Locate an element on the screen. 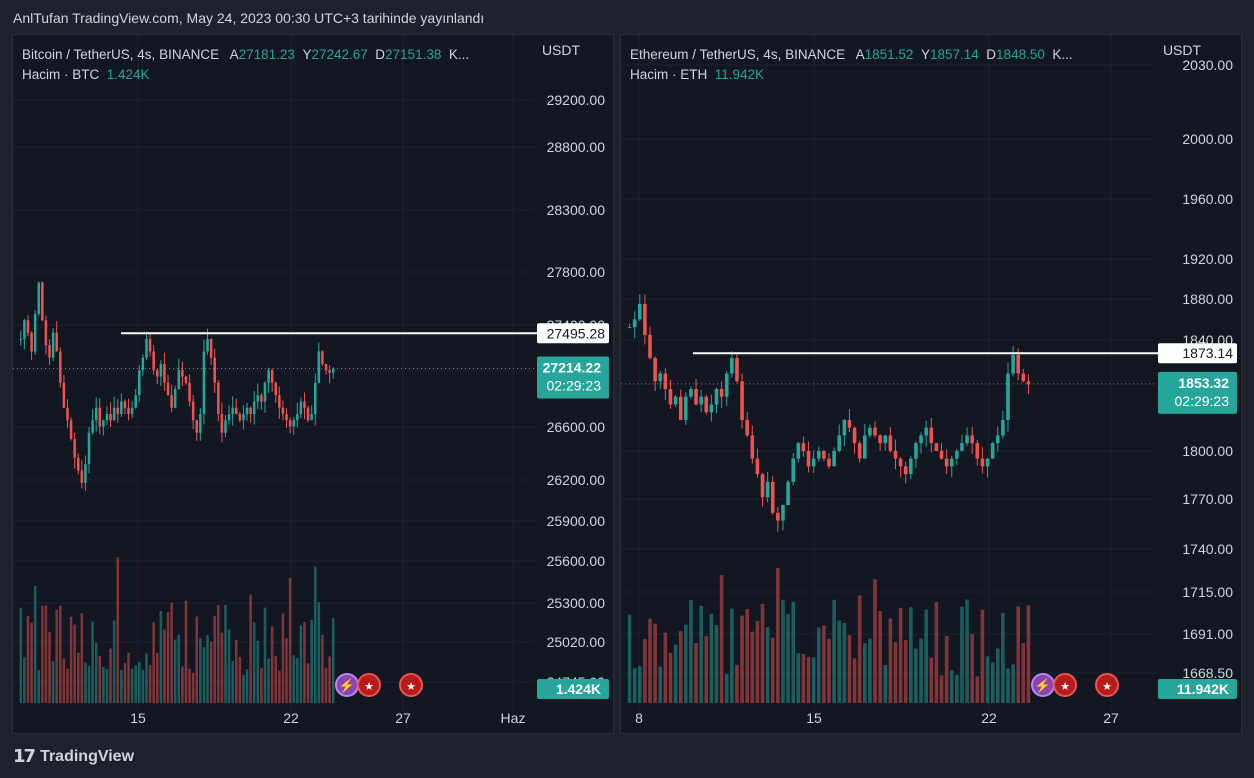 Image resolution: width=1254 pixels, height=778 pixels. resistance-badge is located at coordinates (573, 333).